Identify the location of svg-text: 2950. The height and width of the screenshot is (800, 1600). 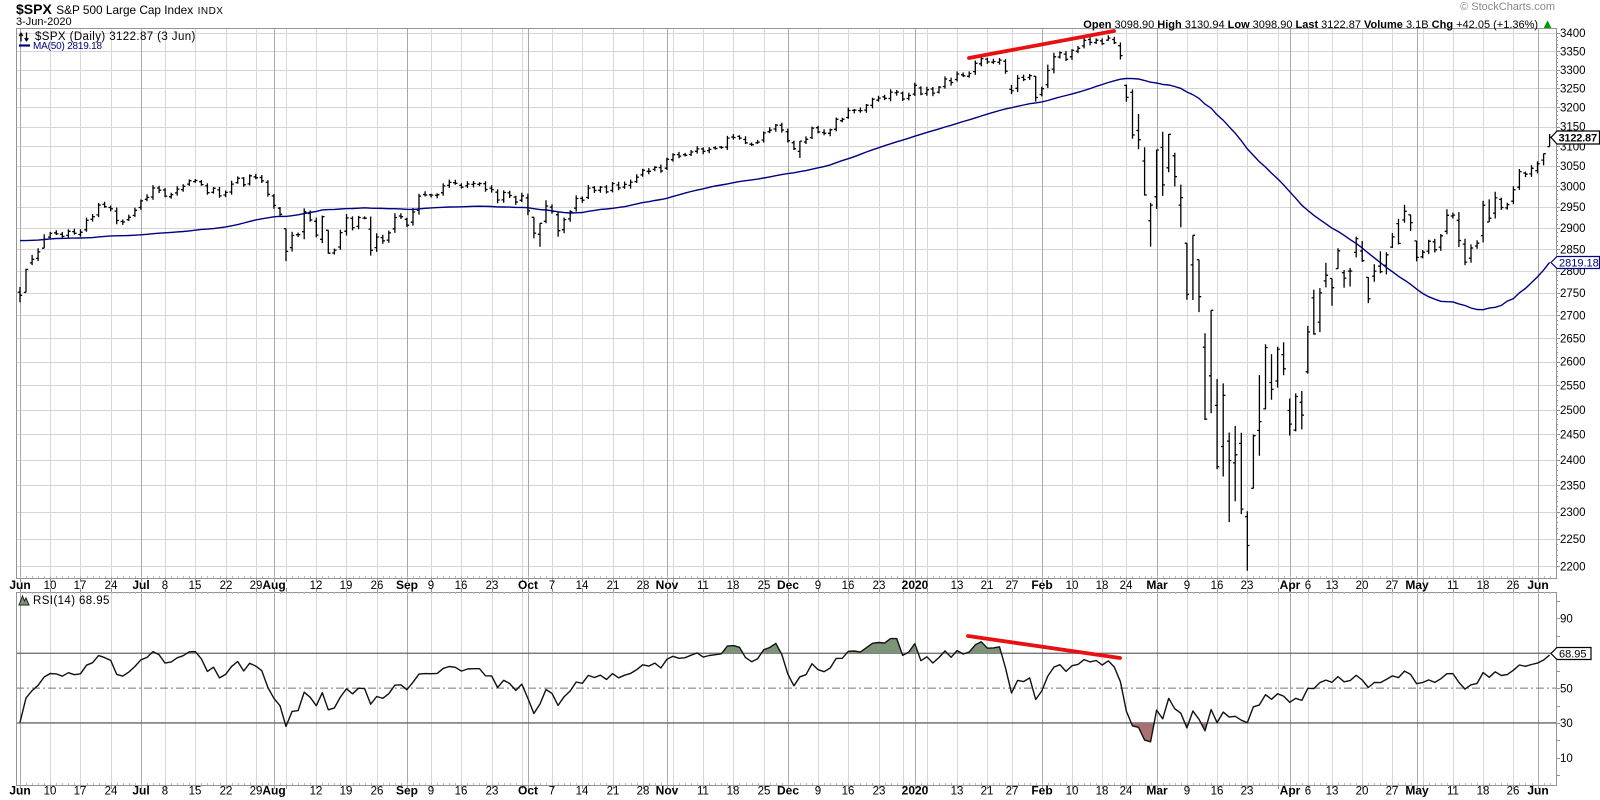
(1573, 208).